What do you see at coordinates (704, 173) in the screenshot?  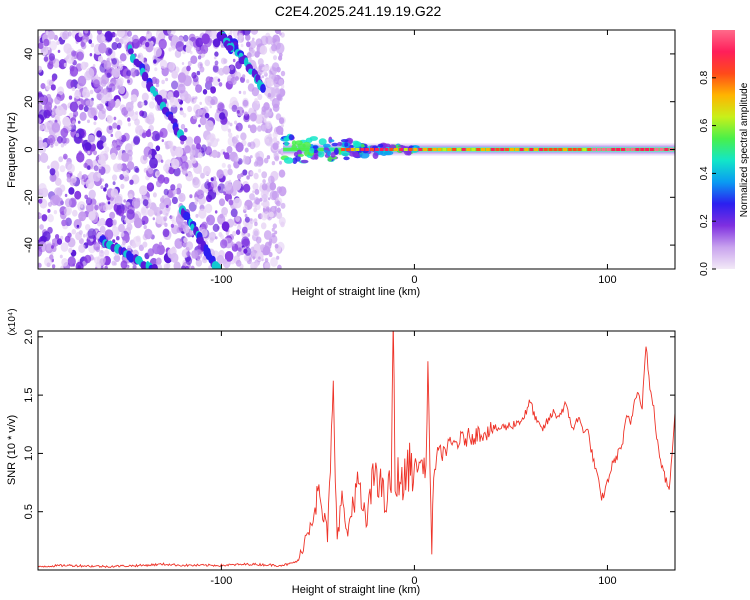 I see `colorbar-tick-label: 0.4` at bounding box center [704, 173].